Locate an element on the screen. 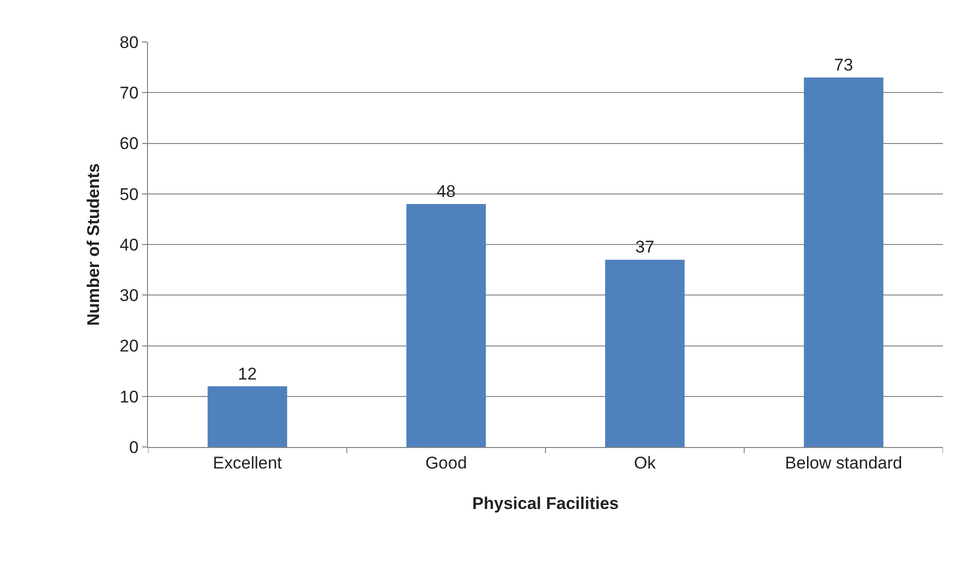 Image resolution: width=958 pixels, height=581 pixels. data-label: 12 is located at coordinates (247, 374).